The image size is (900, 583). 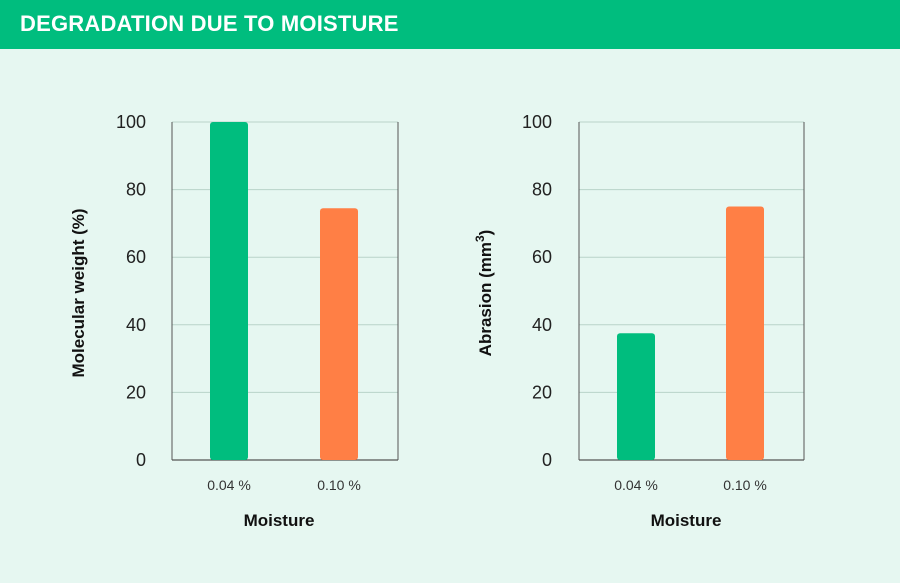 What do you see at coordinates (209, 23) in the screenshot?
I see `page-title: DEGRADATION DUE TO MOISTURE` at bounding box center [209, 23].